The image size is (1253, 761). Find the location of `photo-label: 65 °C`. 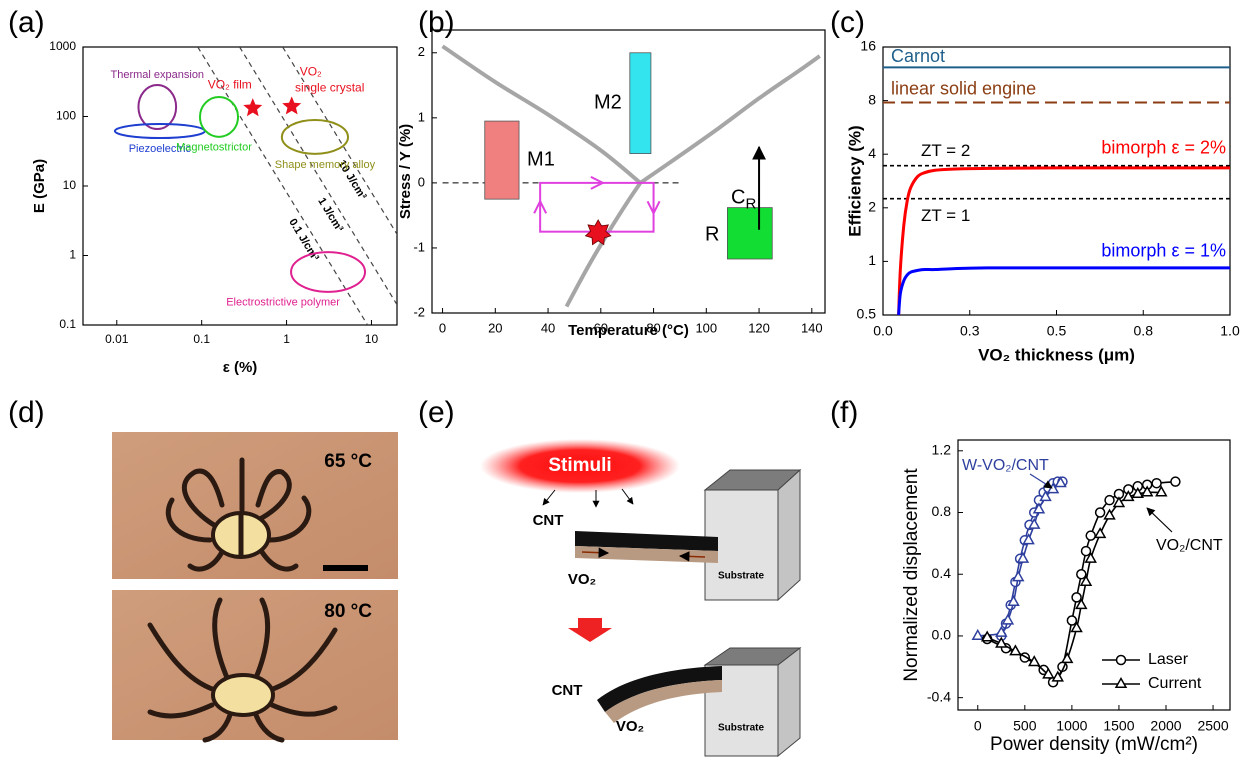

photo-label: 65 °C is located at coordinates (348, 461).